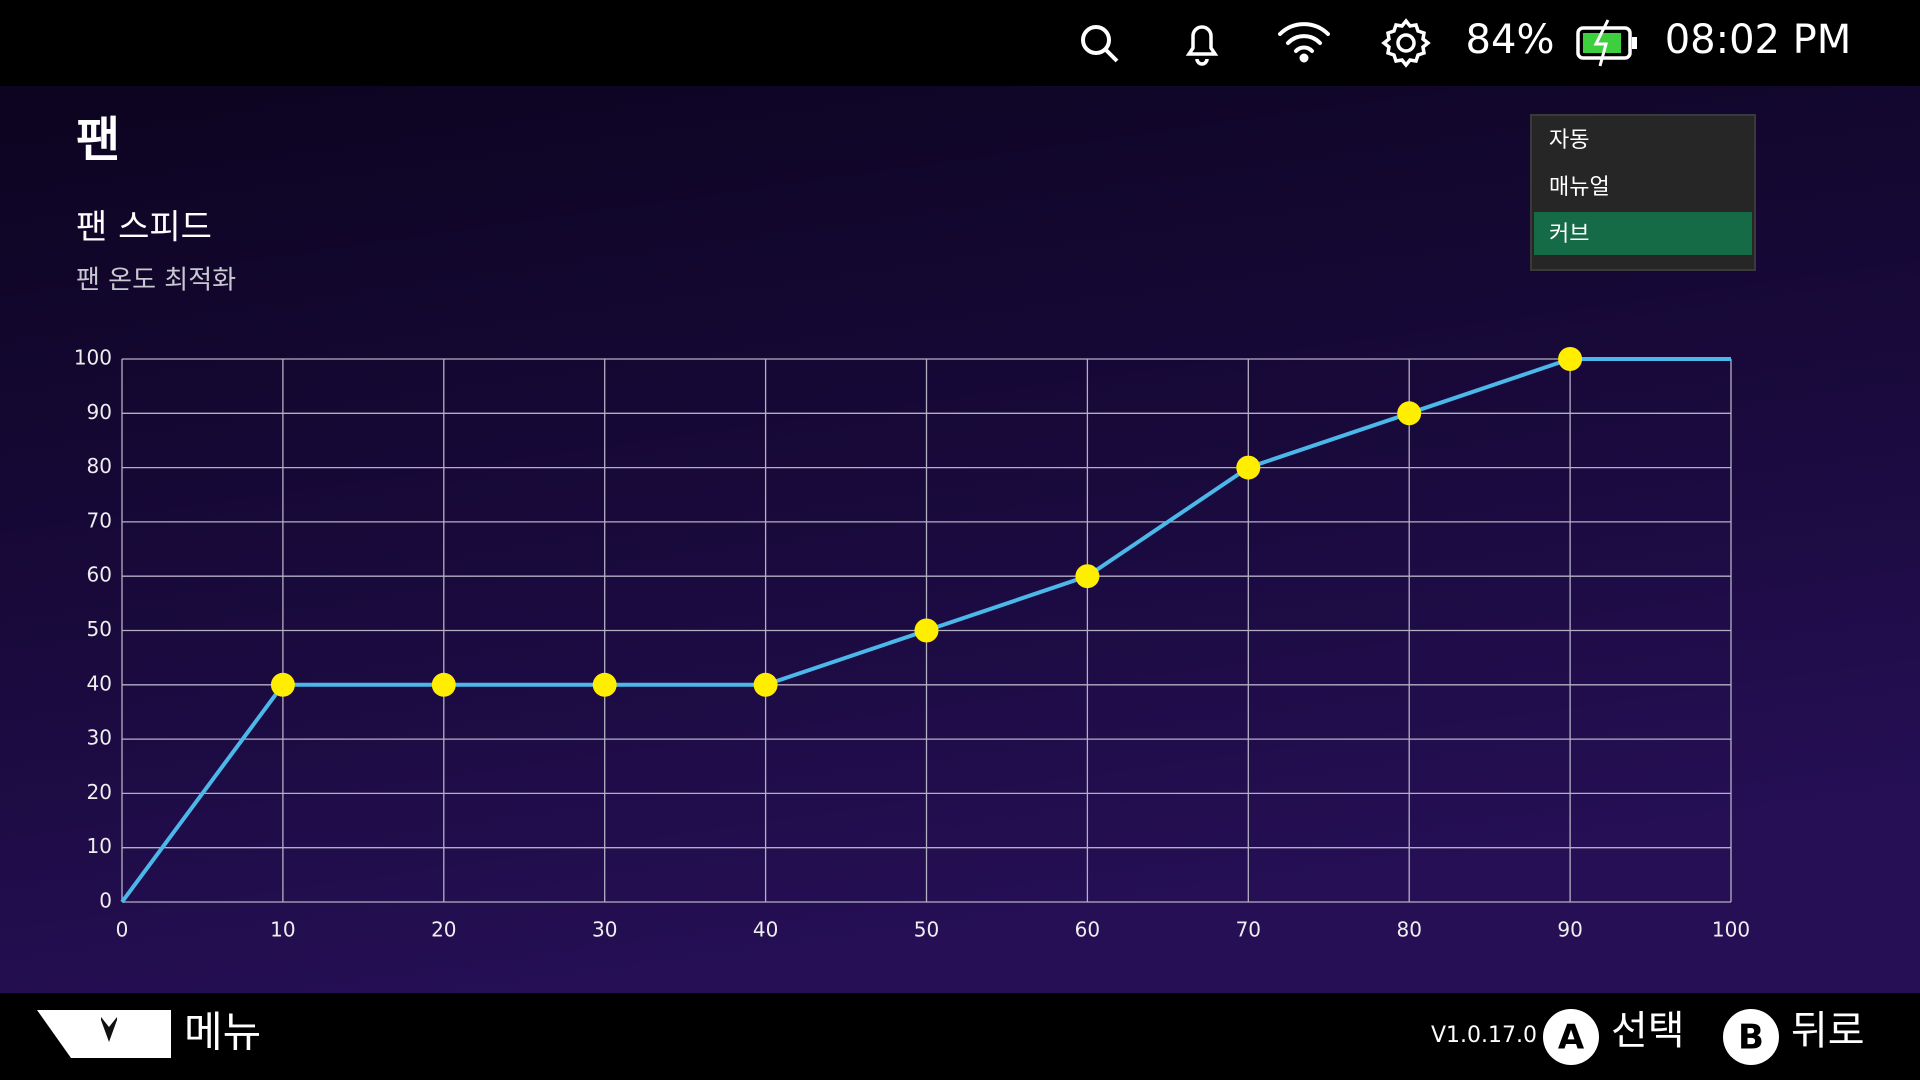  I want to click on dropdown-option: 커브, so click(1569, 234).